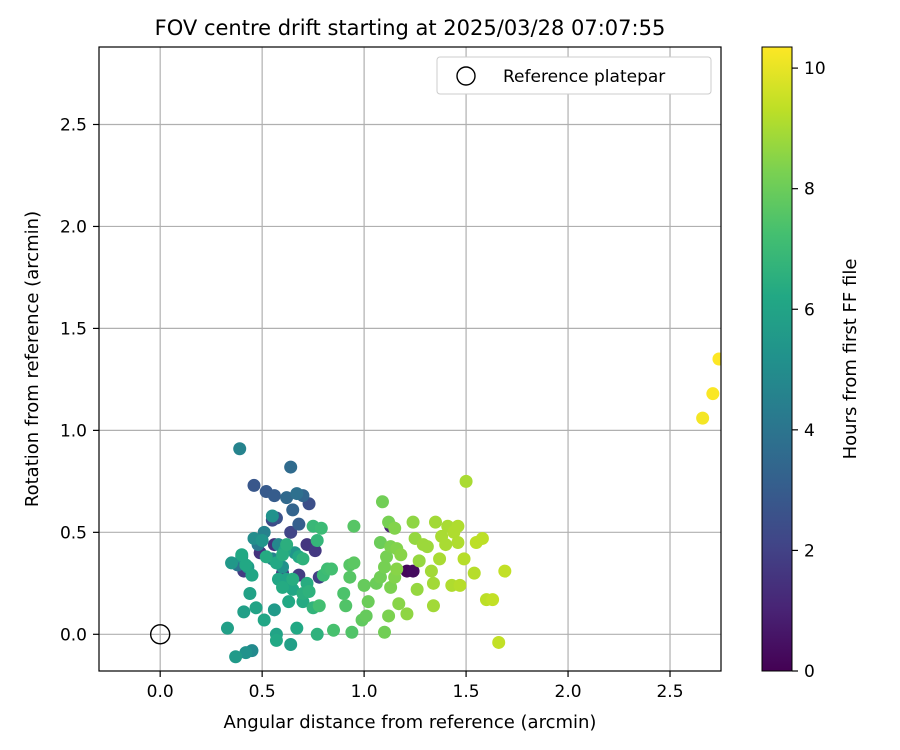 This screenshot has width=900, height=750. What do you see at coordinates (32, 359) in the screenshot?
I see `y-axis-label: Rotation from reference (arcmin)` at bounding box center [32, 359].